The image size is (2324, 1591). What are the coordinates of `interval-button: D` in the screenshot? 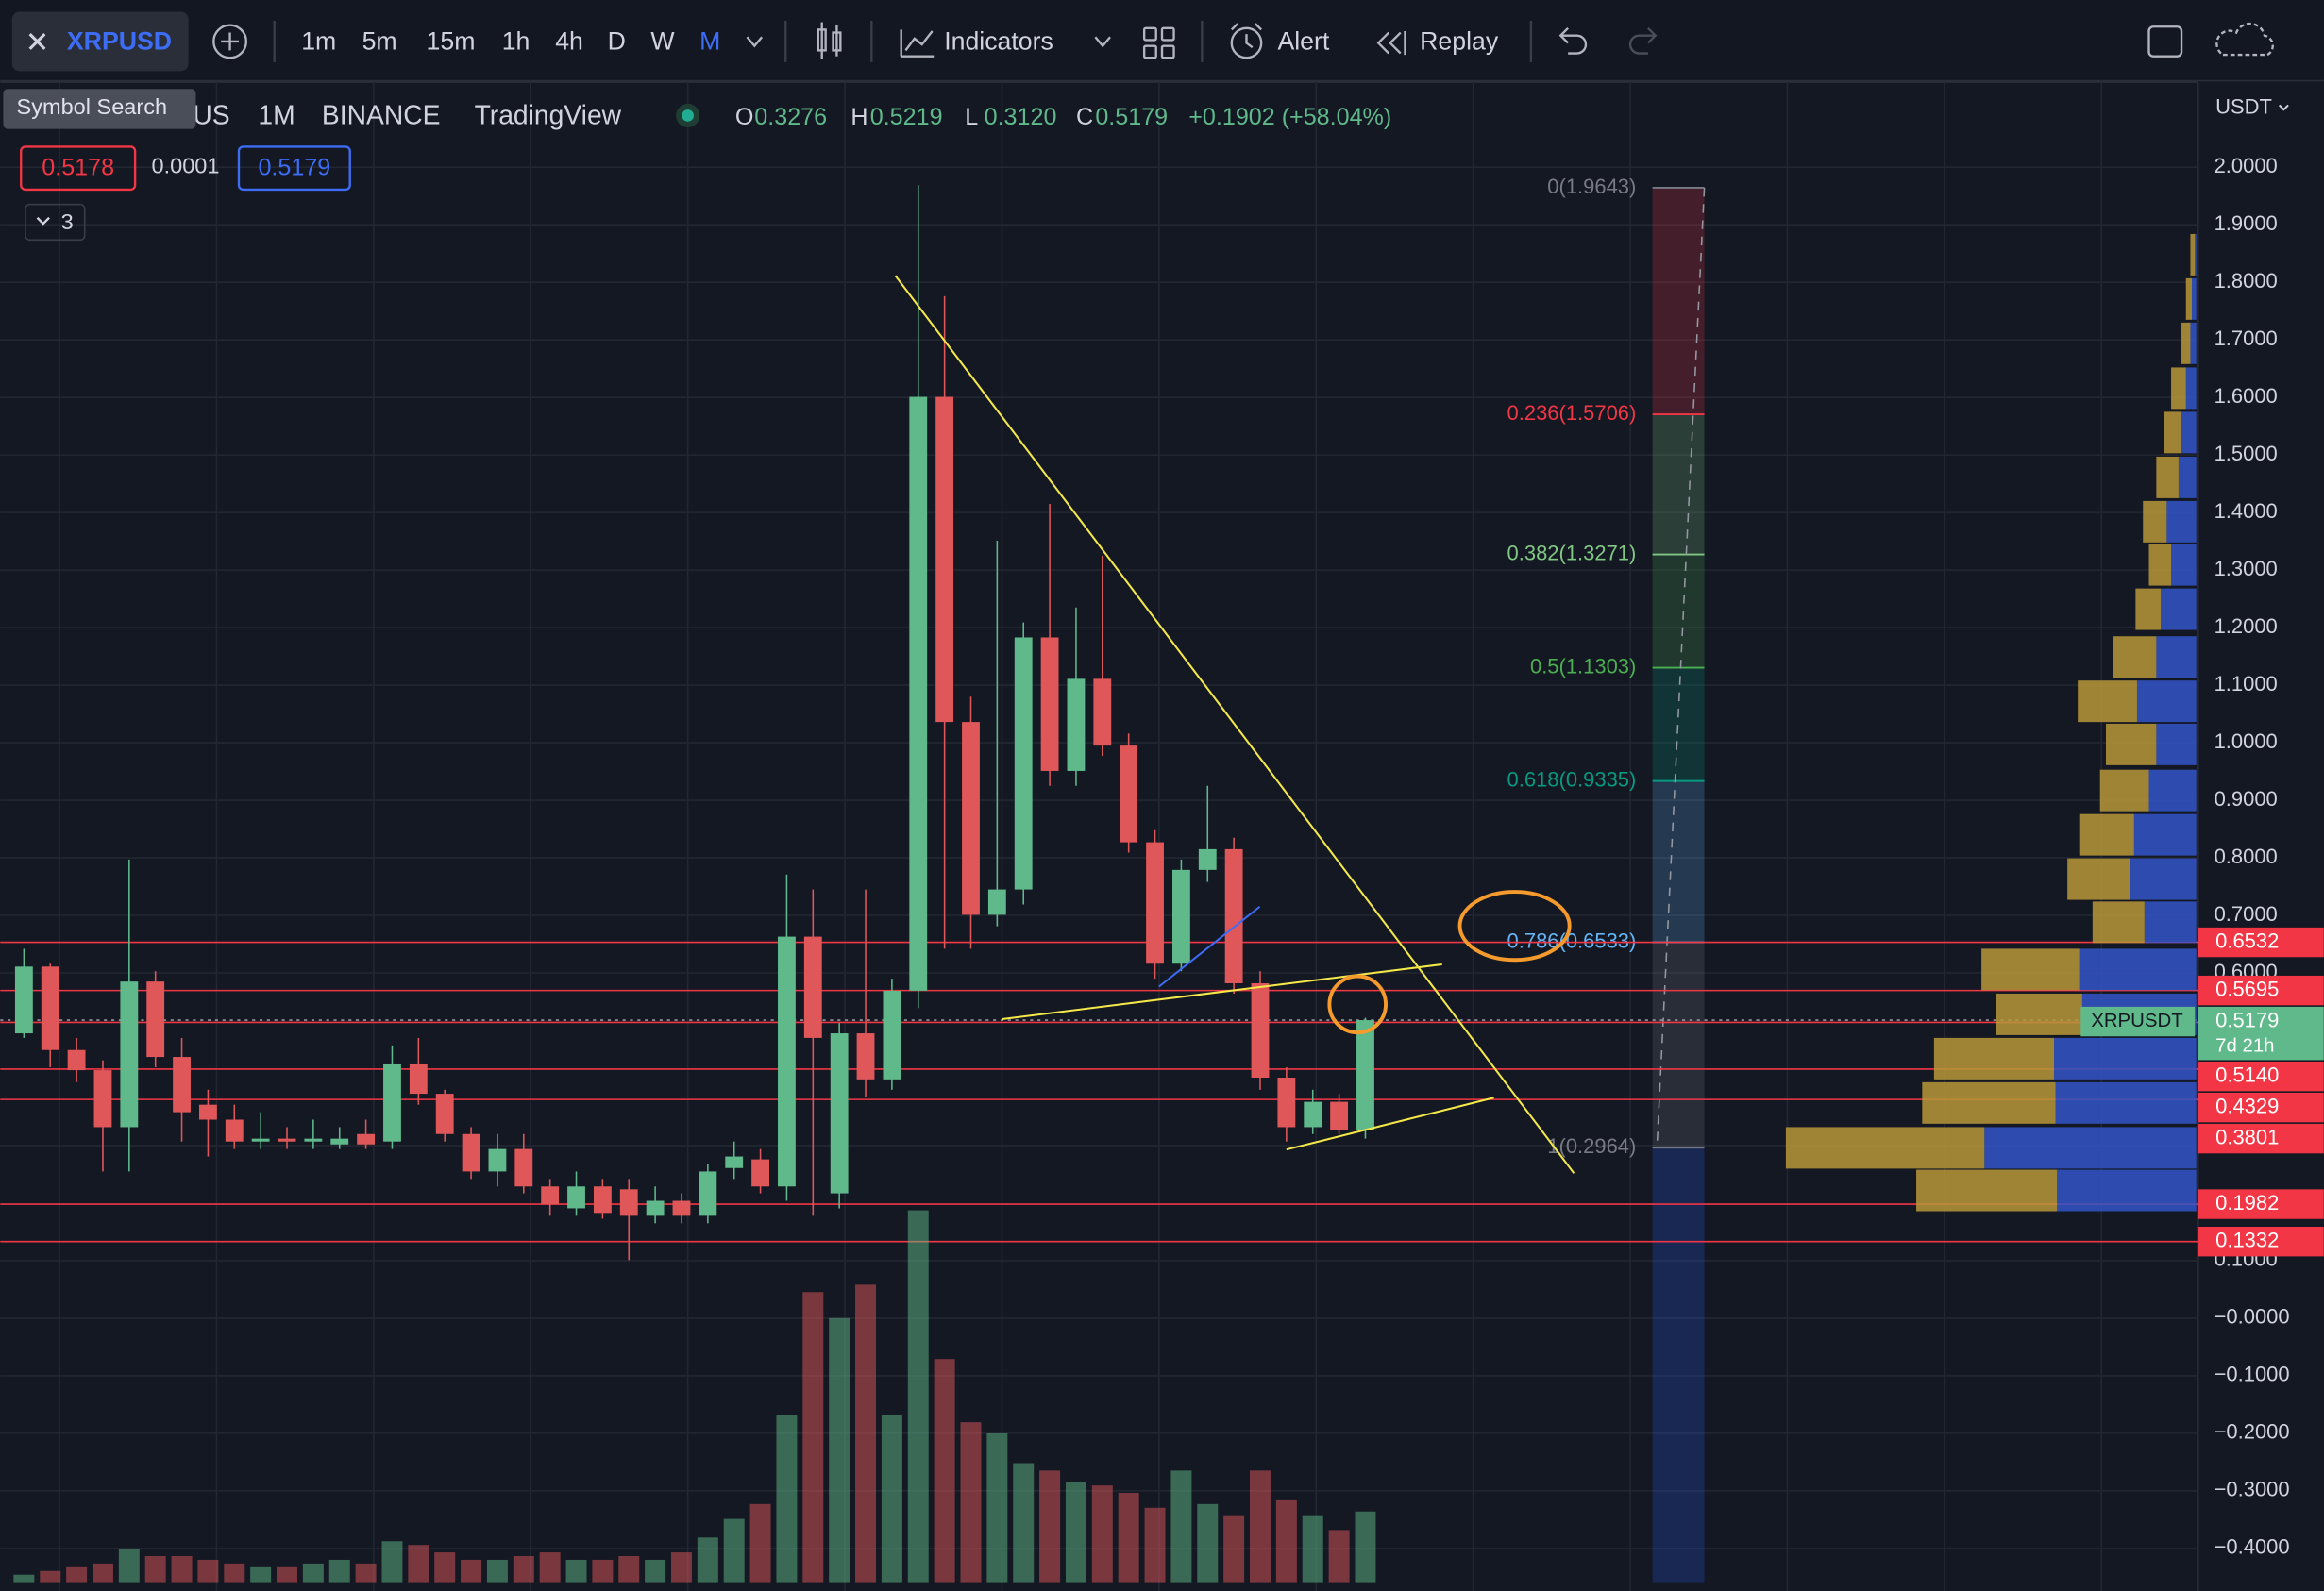 It's located at (617, 42).